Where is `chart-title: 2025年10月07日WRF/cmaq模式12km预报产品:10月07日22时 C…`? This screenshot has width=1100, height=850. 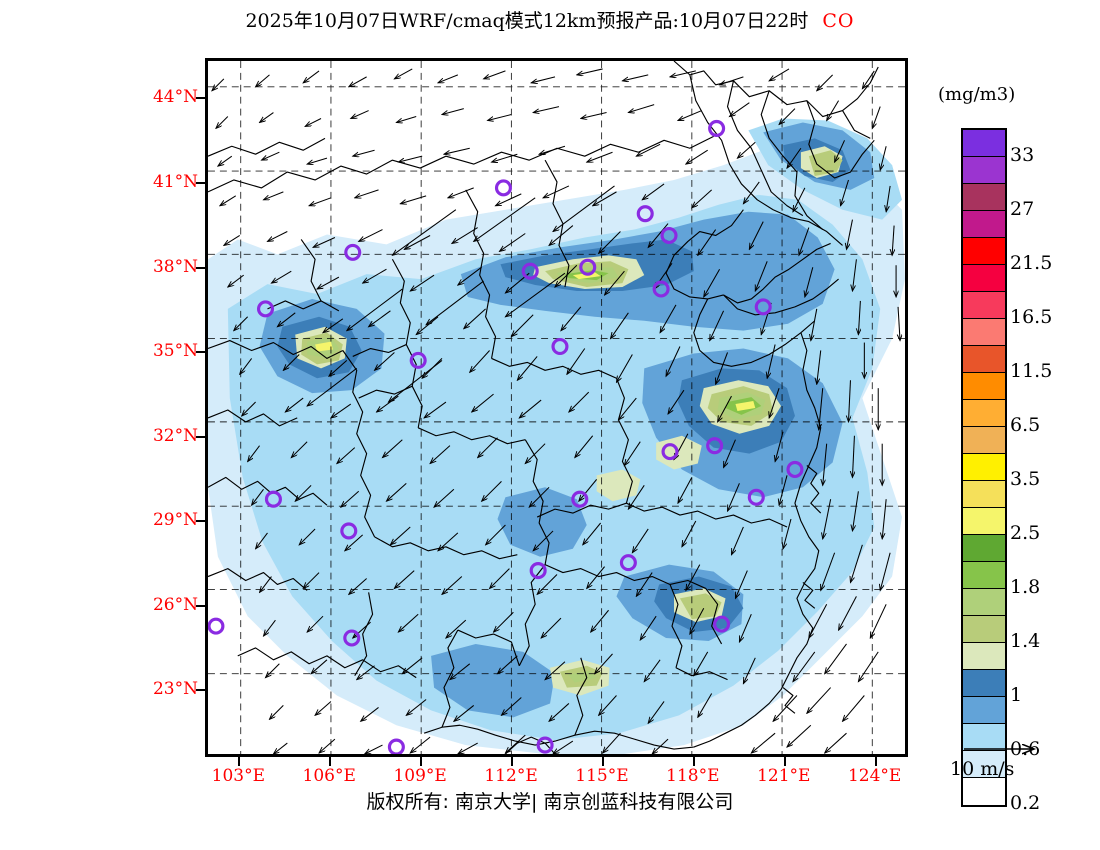 chart-title: 2025年10月07日WRF/cmaq模式12km预报产品:10月07日22时 C… is located at coordinates (550, 19).